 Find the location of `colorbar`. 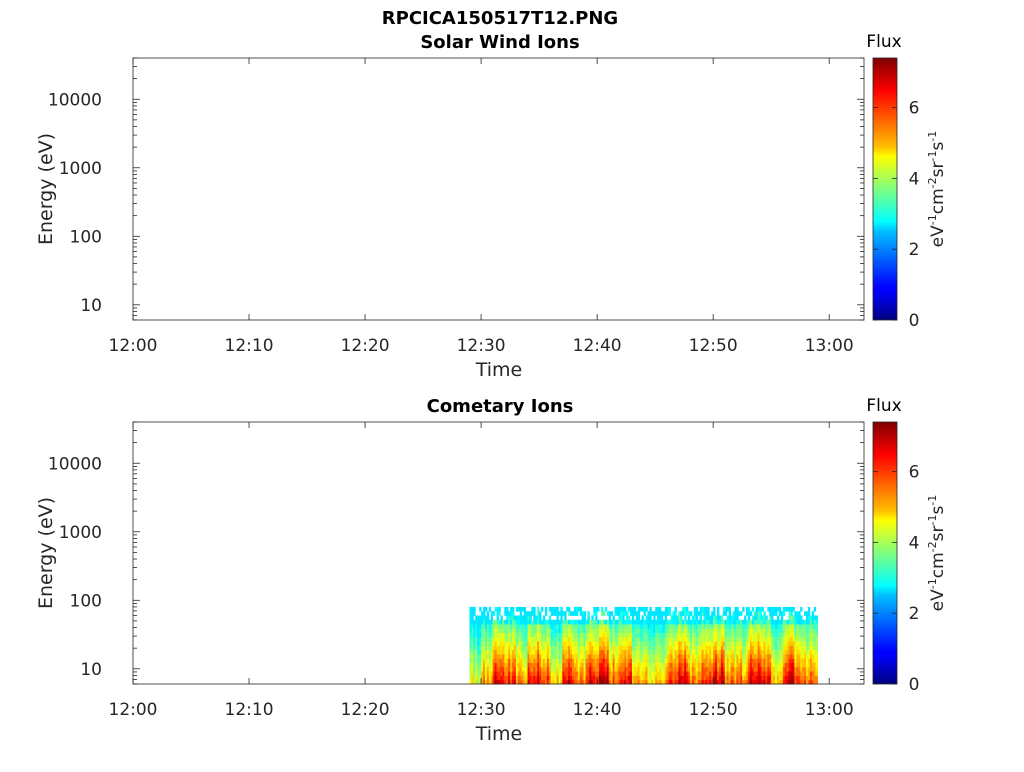

colorbar is located at coordinates (885, 189).